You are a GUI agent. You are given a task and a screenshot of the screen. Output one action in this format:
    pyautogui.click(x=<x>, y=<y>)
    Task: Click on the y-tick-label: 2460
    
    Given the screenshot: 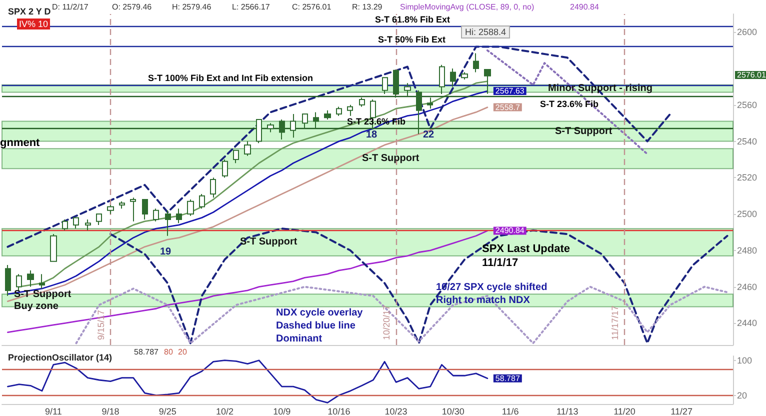 What is the action you would take?
    pyautogui.click(x=747, y=287)
    